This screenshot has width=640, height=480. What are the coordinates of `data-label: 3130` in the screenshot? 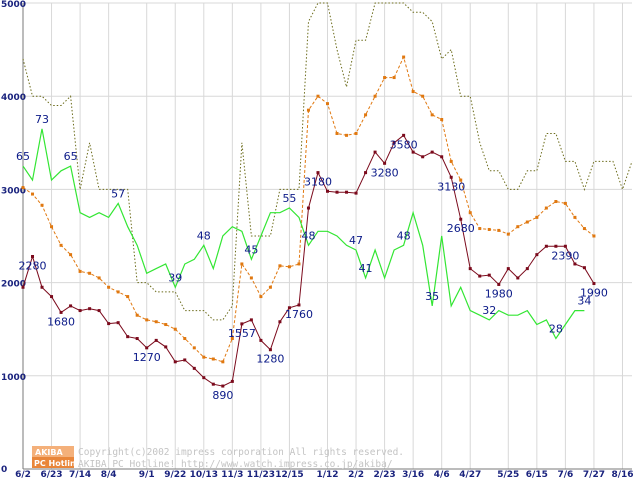 It's located at (451, 186).